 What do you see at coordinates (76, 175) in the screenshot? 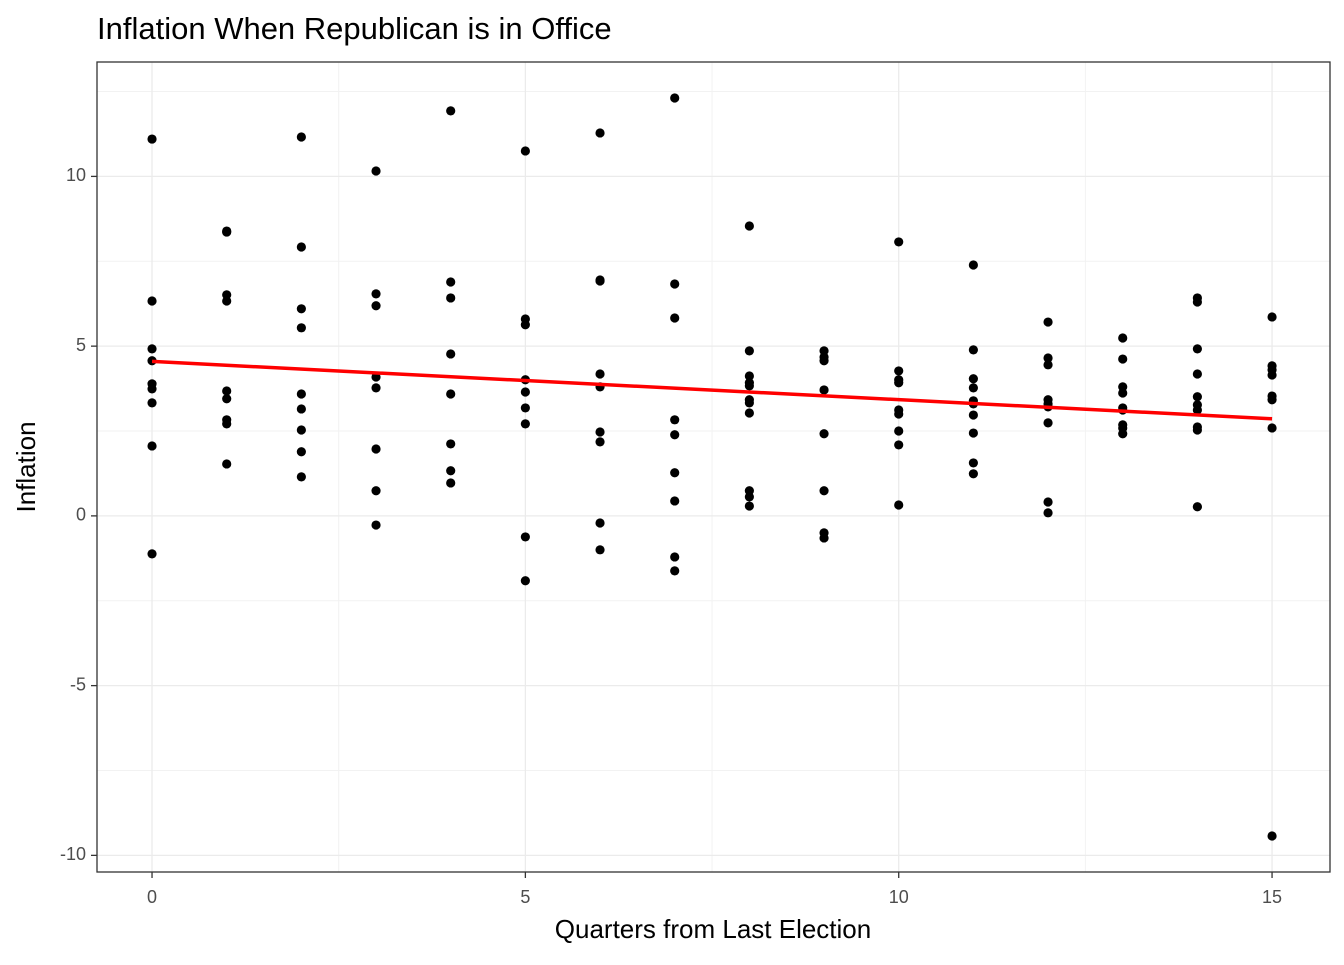
I see `y-tick-label: 10` at bounding box center [76, 175].